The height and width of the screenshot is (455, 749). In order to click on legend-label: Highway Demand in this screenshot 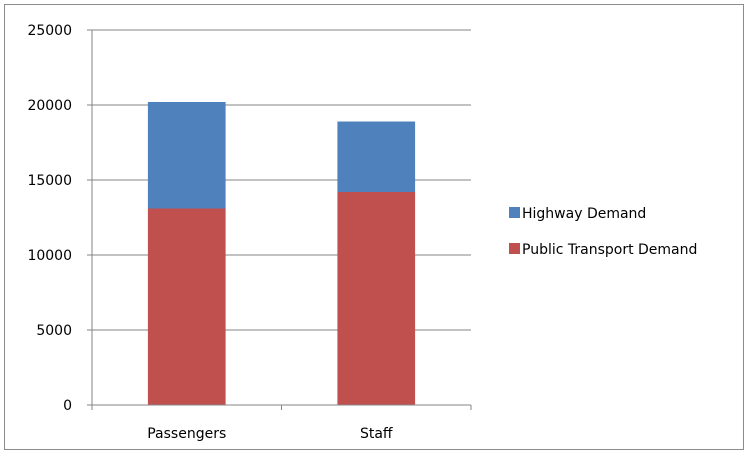, I will do `click(584, 214)`.